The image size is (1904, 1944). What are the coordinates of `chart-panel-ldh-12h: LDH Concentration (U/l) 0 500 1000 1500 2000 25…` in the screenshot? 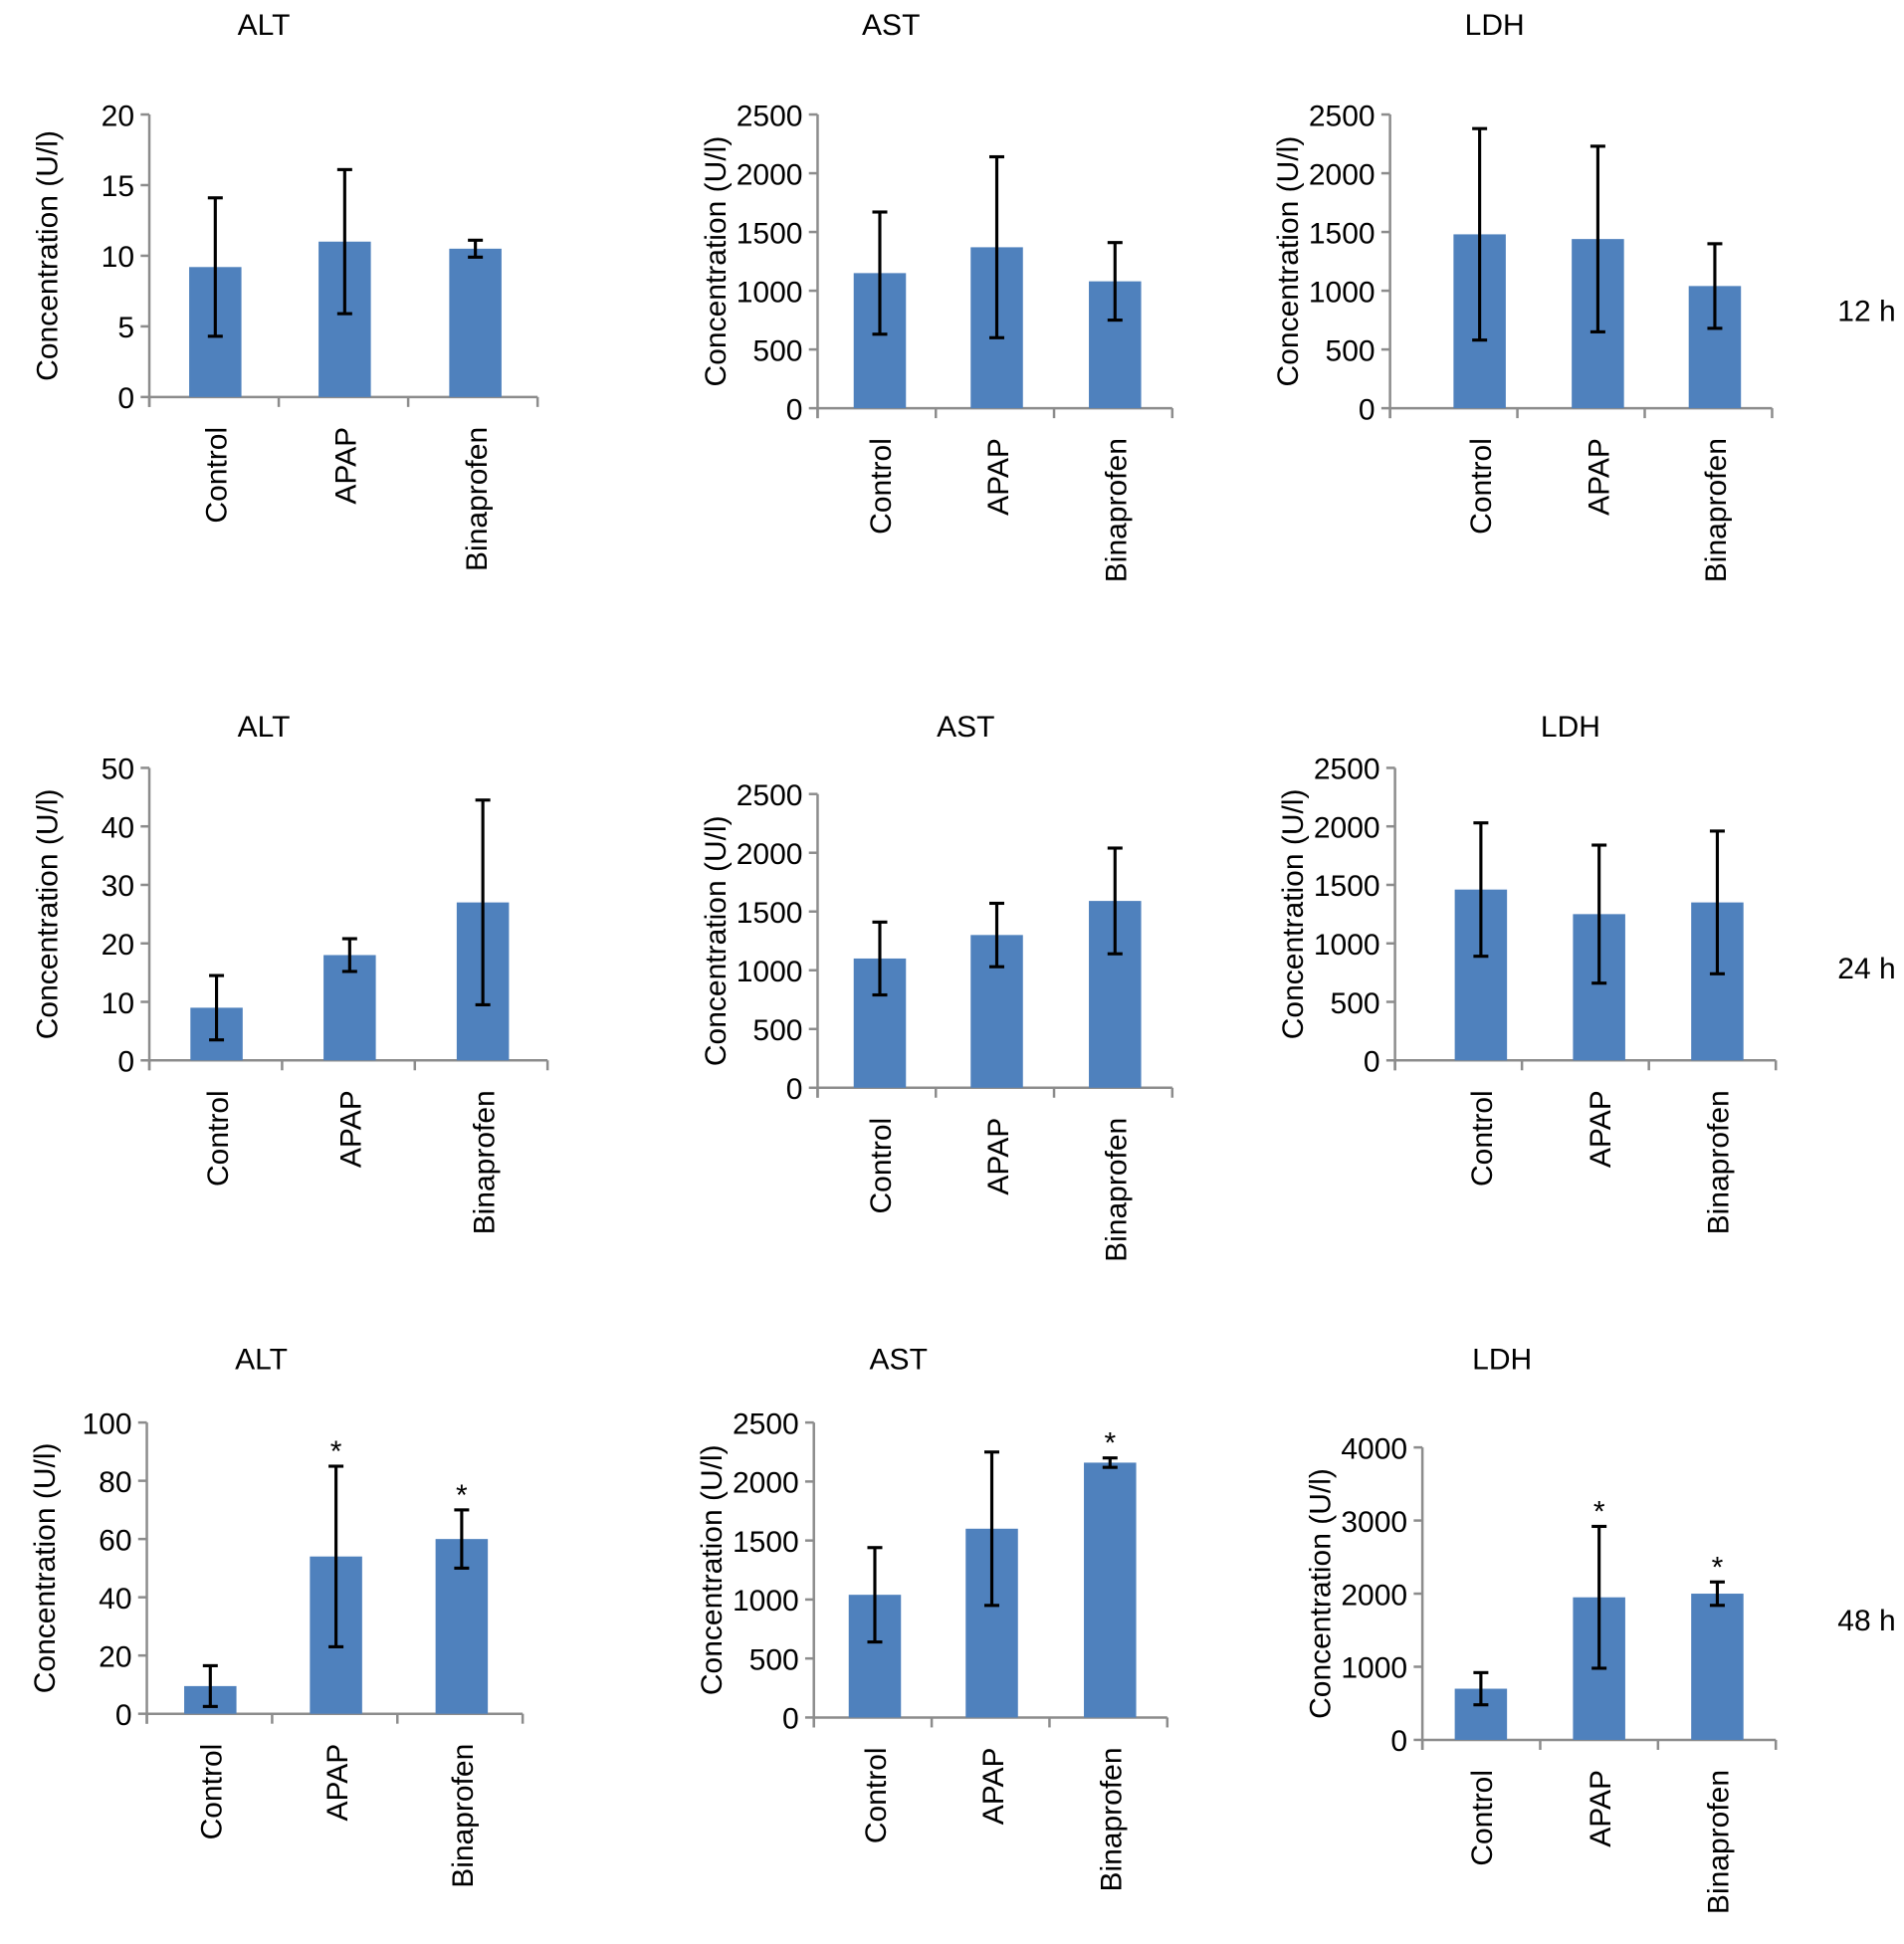 It's located at (1523, 295).